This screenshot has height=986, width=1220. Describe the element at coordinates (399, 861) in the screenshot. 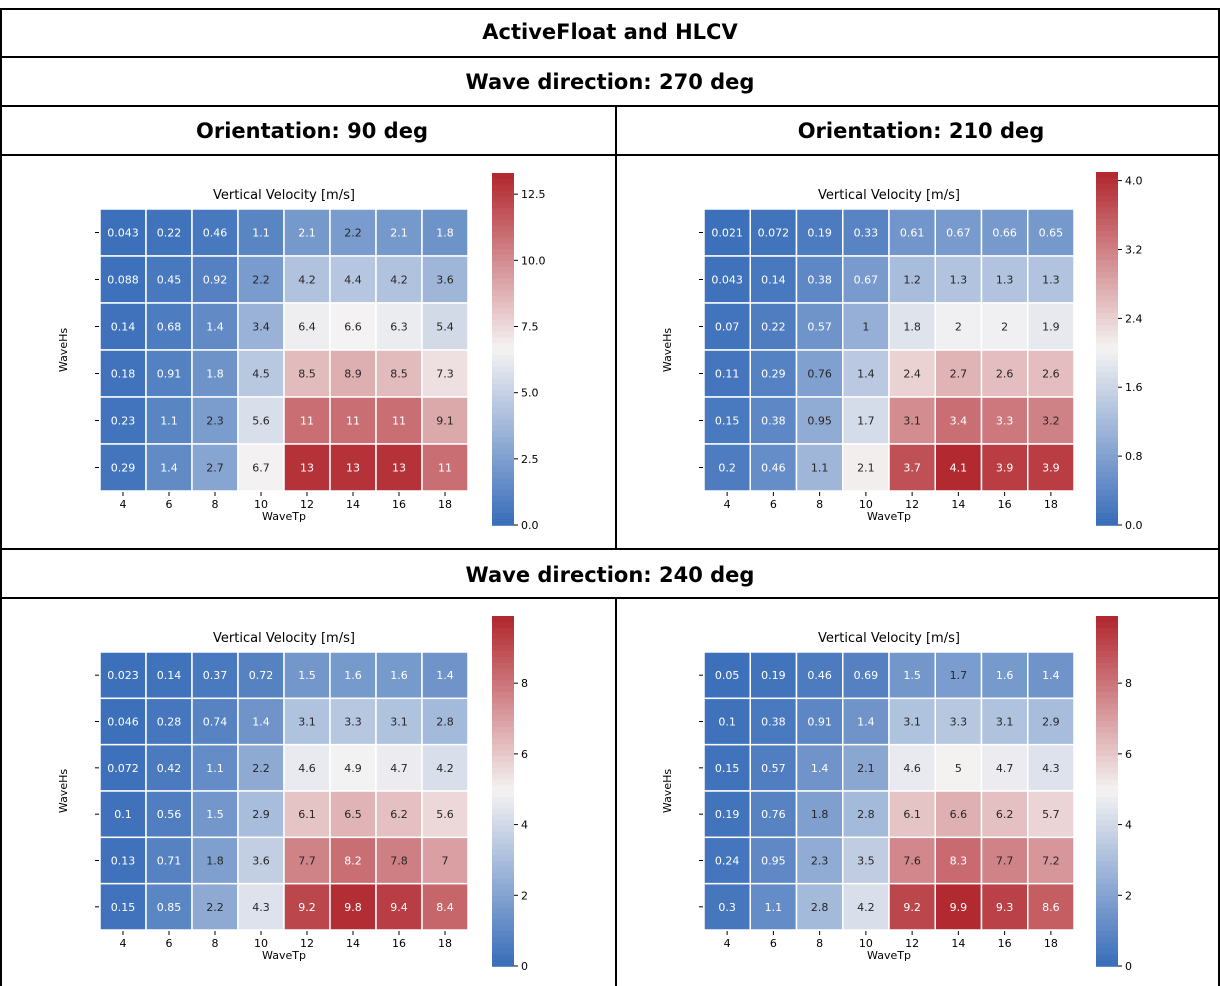

I see `cell-value-label: 7.8` at that location.